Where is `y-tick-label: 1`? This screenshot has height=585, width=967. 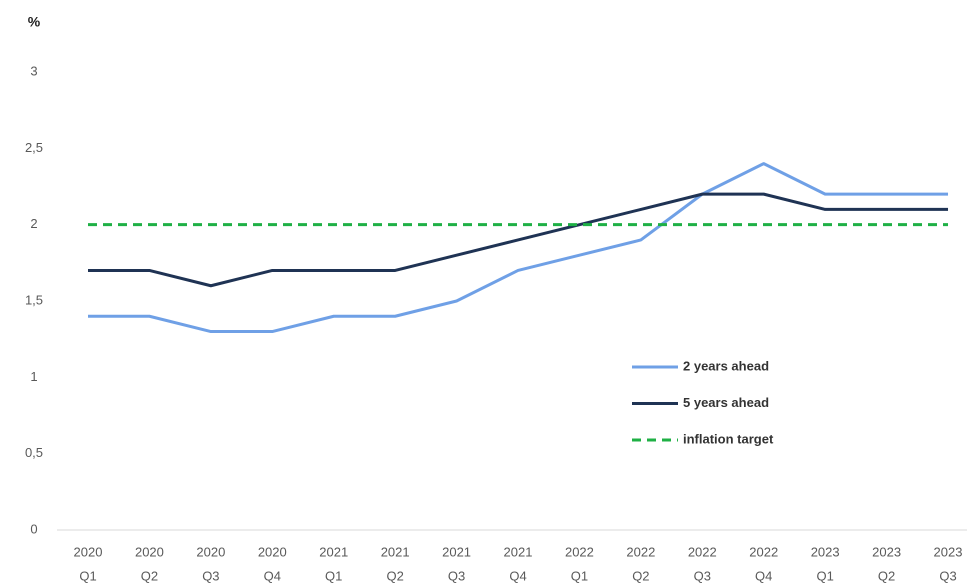 y-tick-label: 1 is located at coordinates (33, 376).